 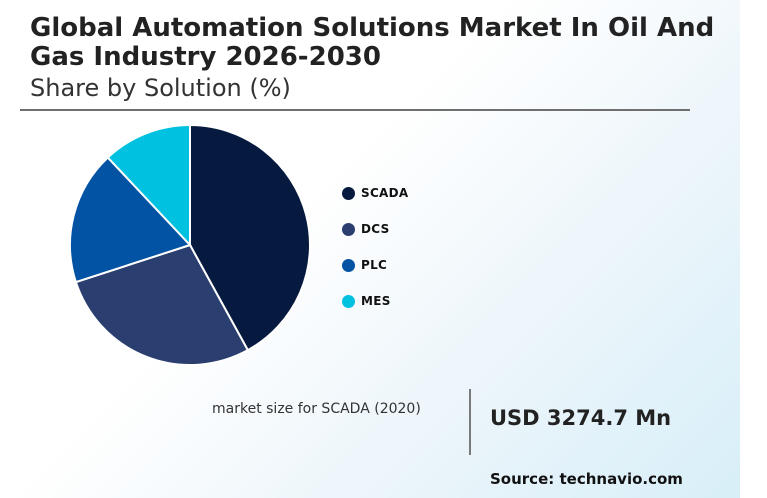 I want to click on pie-slice-plc, so click(x=130, y=220).